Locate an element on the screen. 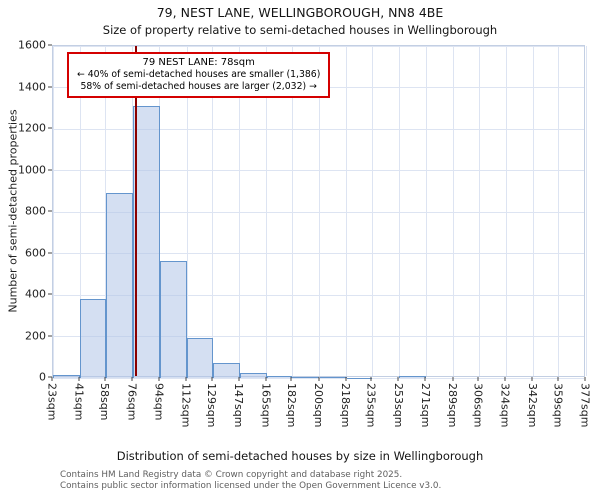  x-tick-label: 41sqm is located at coordinates (79, 402).